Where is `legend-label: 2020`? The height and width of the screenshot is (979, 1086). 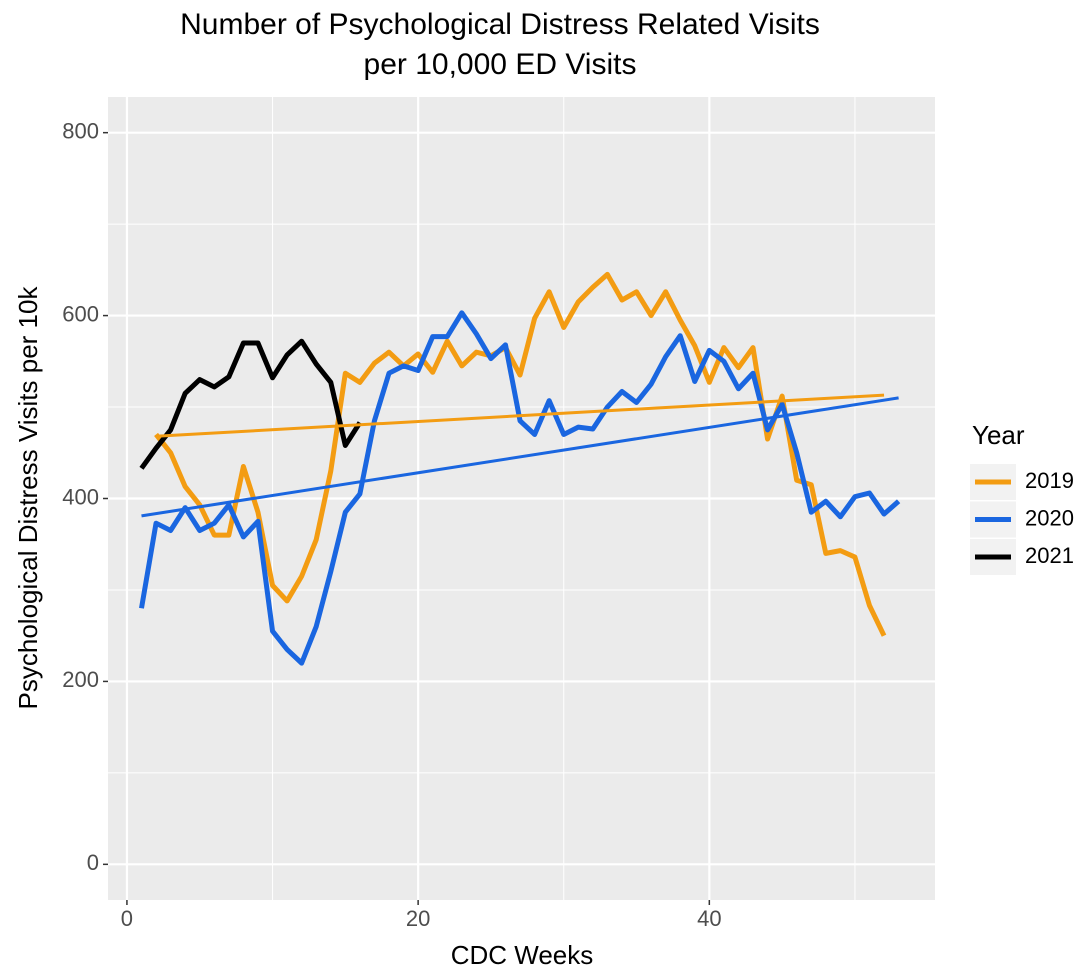
legend-label: 2020 is located at coordinates (1049, 517).